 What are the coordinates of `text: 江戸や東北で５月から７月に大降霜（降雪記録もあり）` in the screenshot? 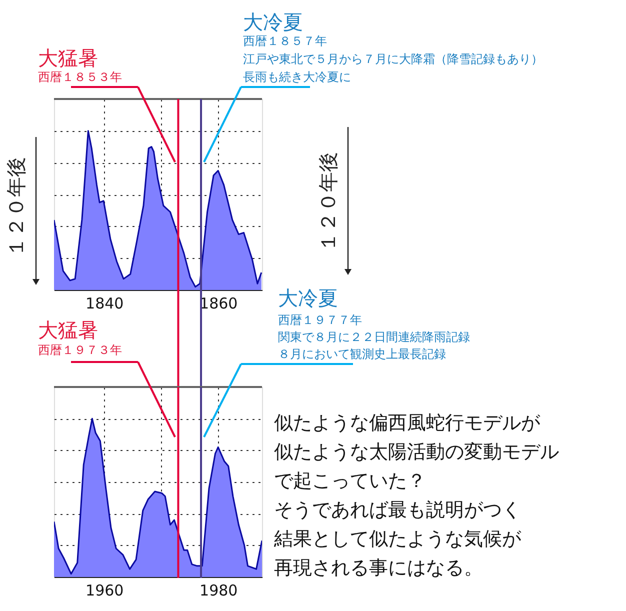 It's located at (393, 59).